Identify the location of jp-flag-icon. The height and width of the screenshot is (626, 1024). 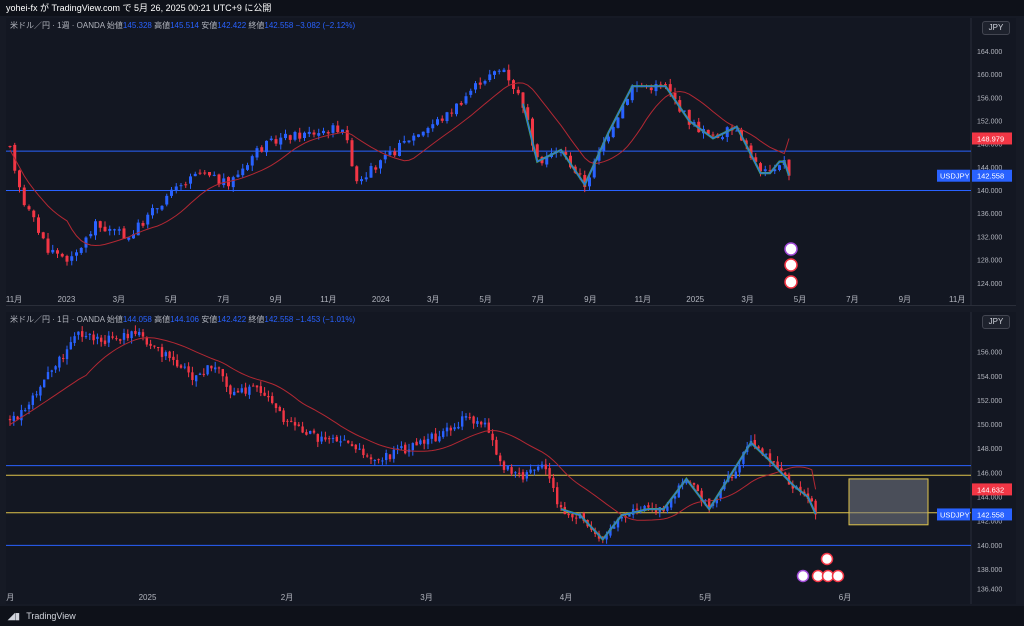
(827, 559).